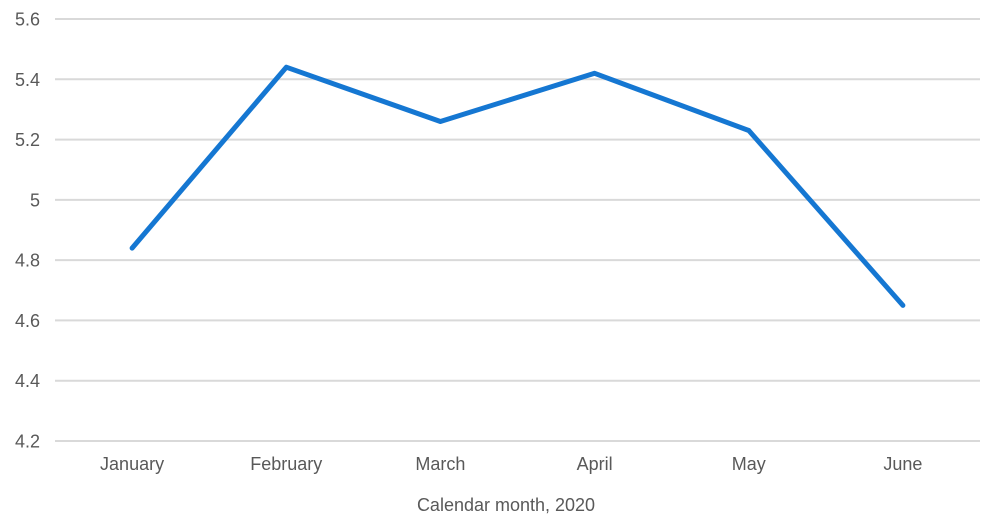 This screenshot has width=1003, height=528. Describe the element at coordinates (511, 464) in the screenshot. I see `x-axis-tick-labels: January February March April May June` at that location.